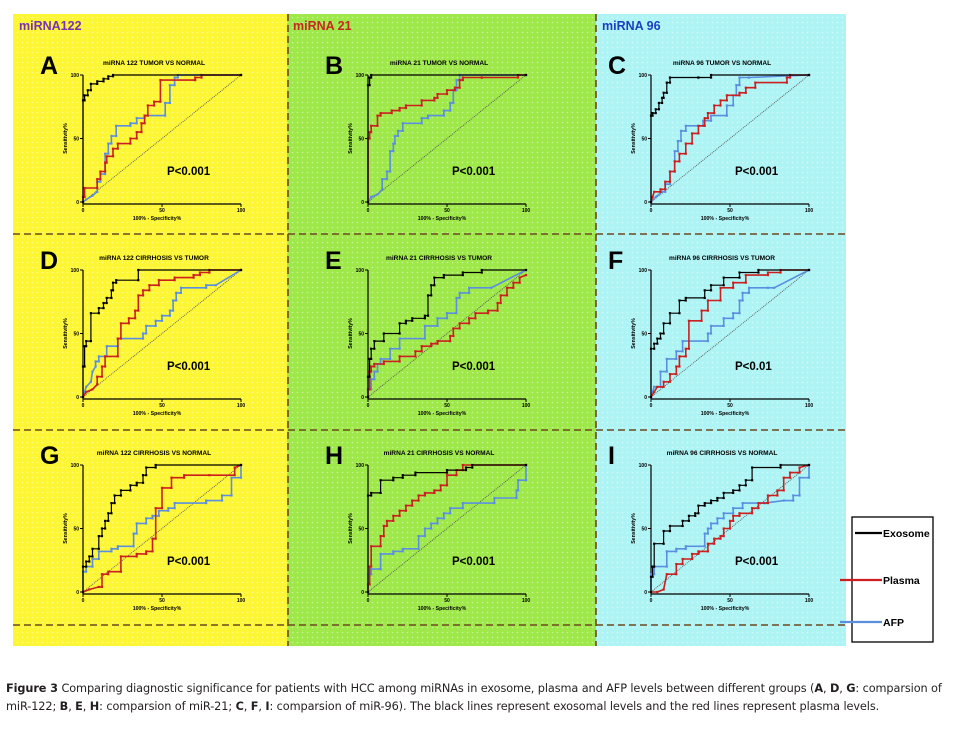  I want to click on x-tick-label: 100, so click(809, 406).